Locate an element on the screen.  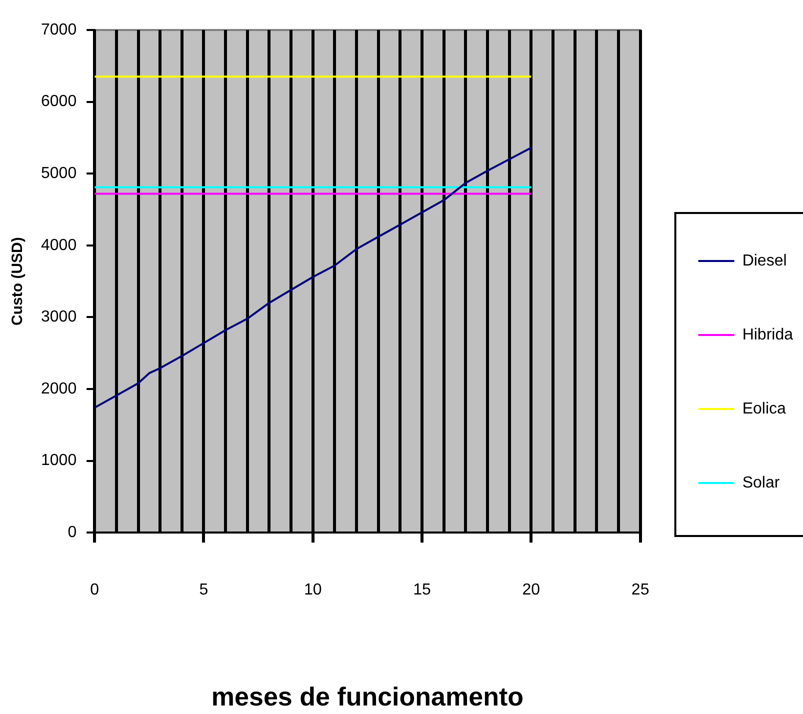
x-tick-label: 0 is located at coordinates (95, 590).